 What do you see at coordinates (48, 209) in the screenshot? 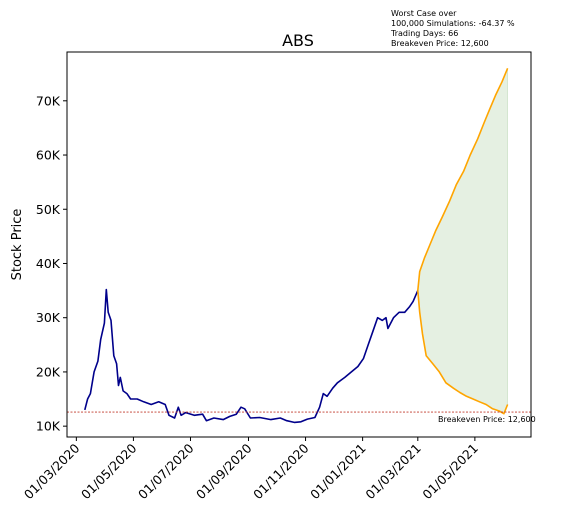
I see `y-tick-label: 50K` at bounding box center [48, 209].